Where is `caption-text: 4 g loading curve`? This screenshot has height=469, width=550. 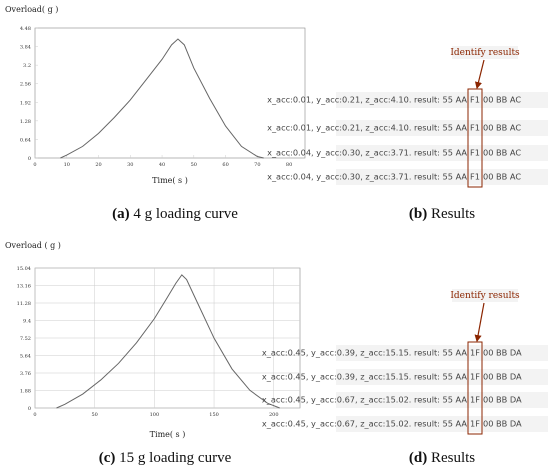 caption-text: 4 g loading curve is located at coordinates (185, 214).